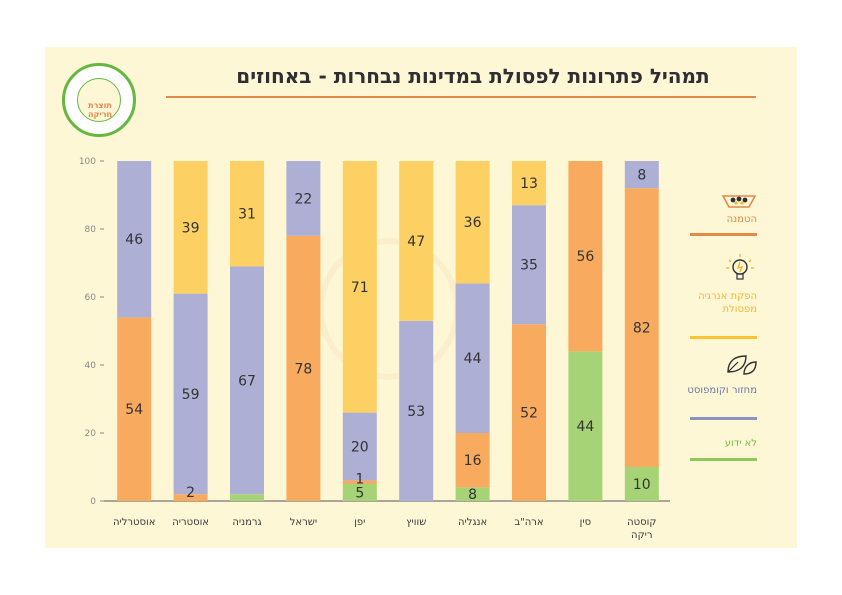 The width and height of the screenshot is (842, 595). Describe the element at coordinates (723, 418) in the screenshot. I see `legend-line-recycling` at that location.